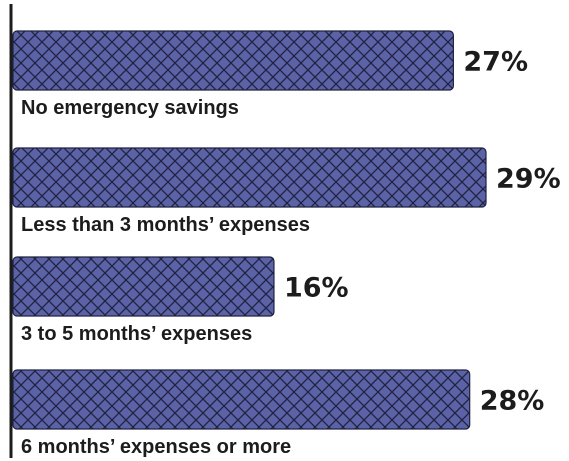  I want to click on value-label: 28%, so click(512, 401).